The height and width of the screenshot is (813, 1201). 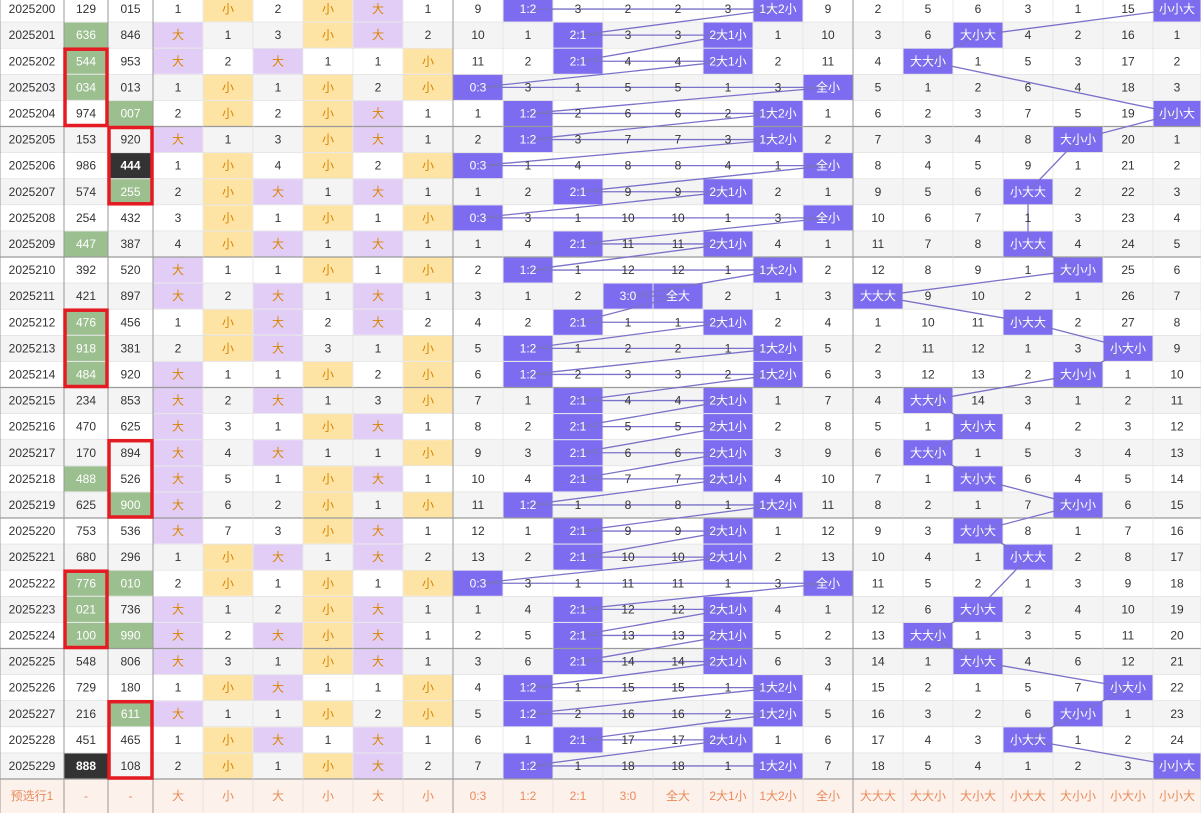 What do you see at coordinates (628, 270) in the screenshot?
I see `cell-text: 12` at bounding box center [628, 270].